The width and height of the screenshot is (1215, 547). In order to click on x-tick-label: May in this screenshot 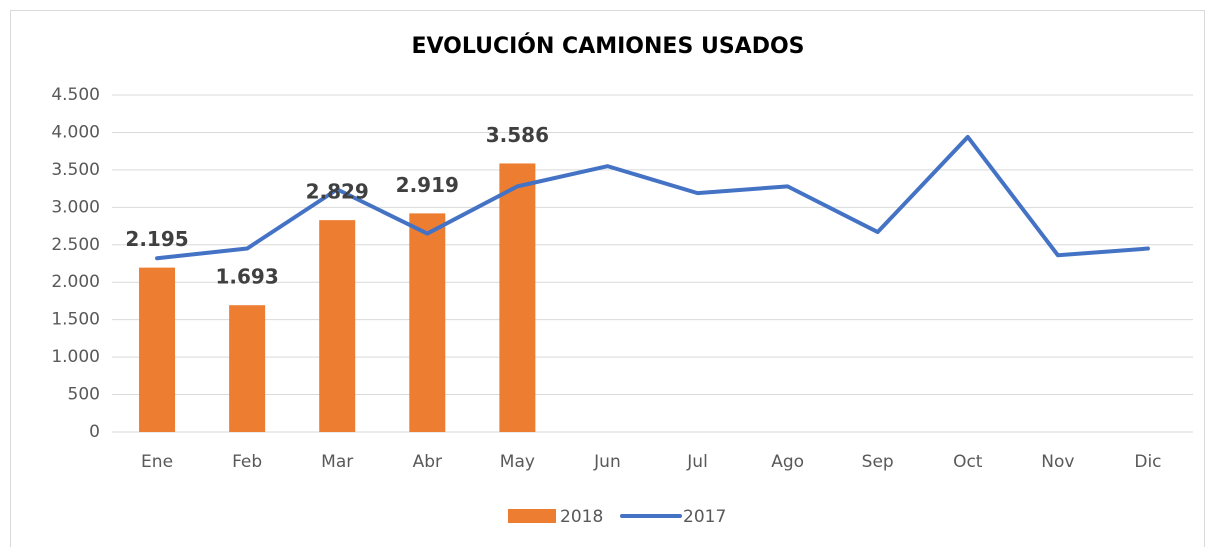, I will do `click(517, 462)`.